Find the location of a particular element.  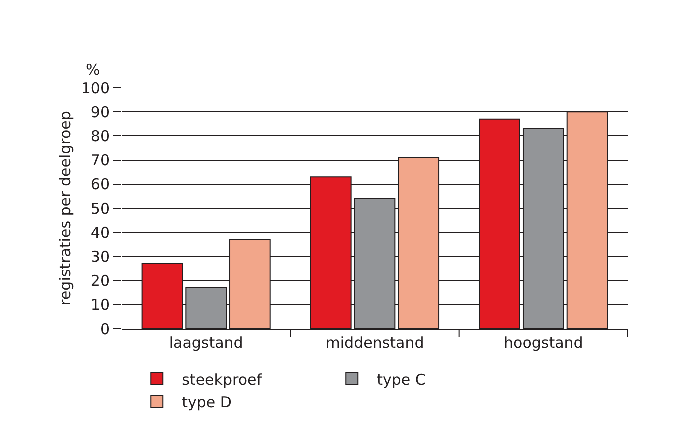

x-tick-label: middenstand is located at coordinates (375, 343).